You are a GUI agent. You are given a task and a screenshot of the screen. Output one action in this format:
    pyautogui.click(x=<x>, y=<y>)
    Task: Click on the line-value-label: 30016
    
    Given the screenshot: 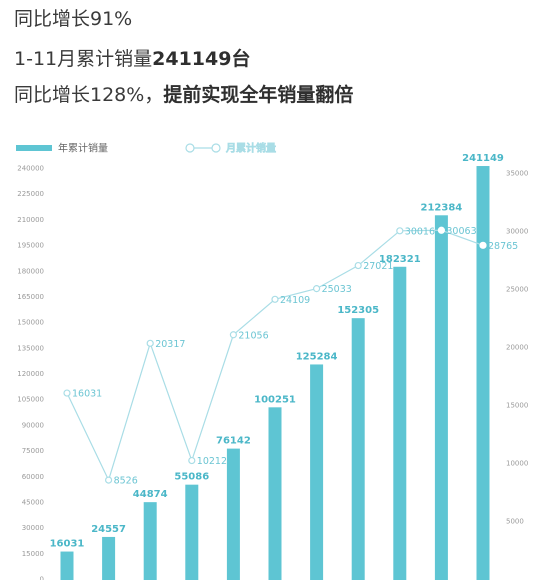 What is the action you would take?
    pyautogui.click(x=420, y=231)
    